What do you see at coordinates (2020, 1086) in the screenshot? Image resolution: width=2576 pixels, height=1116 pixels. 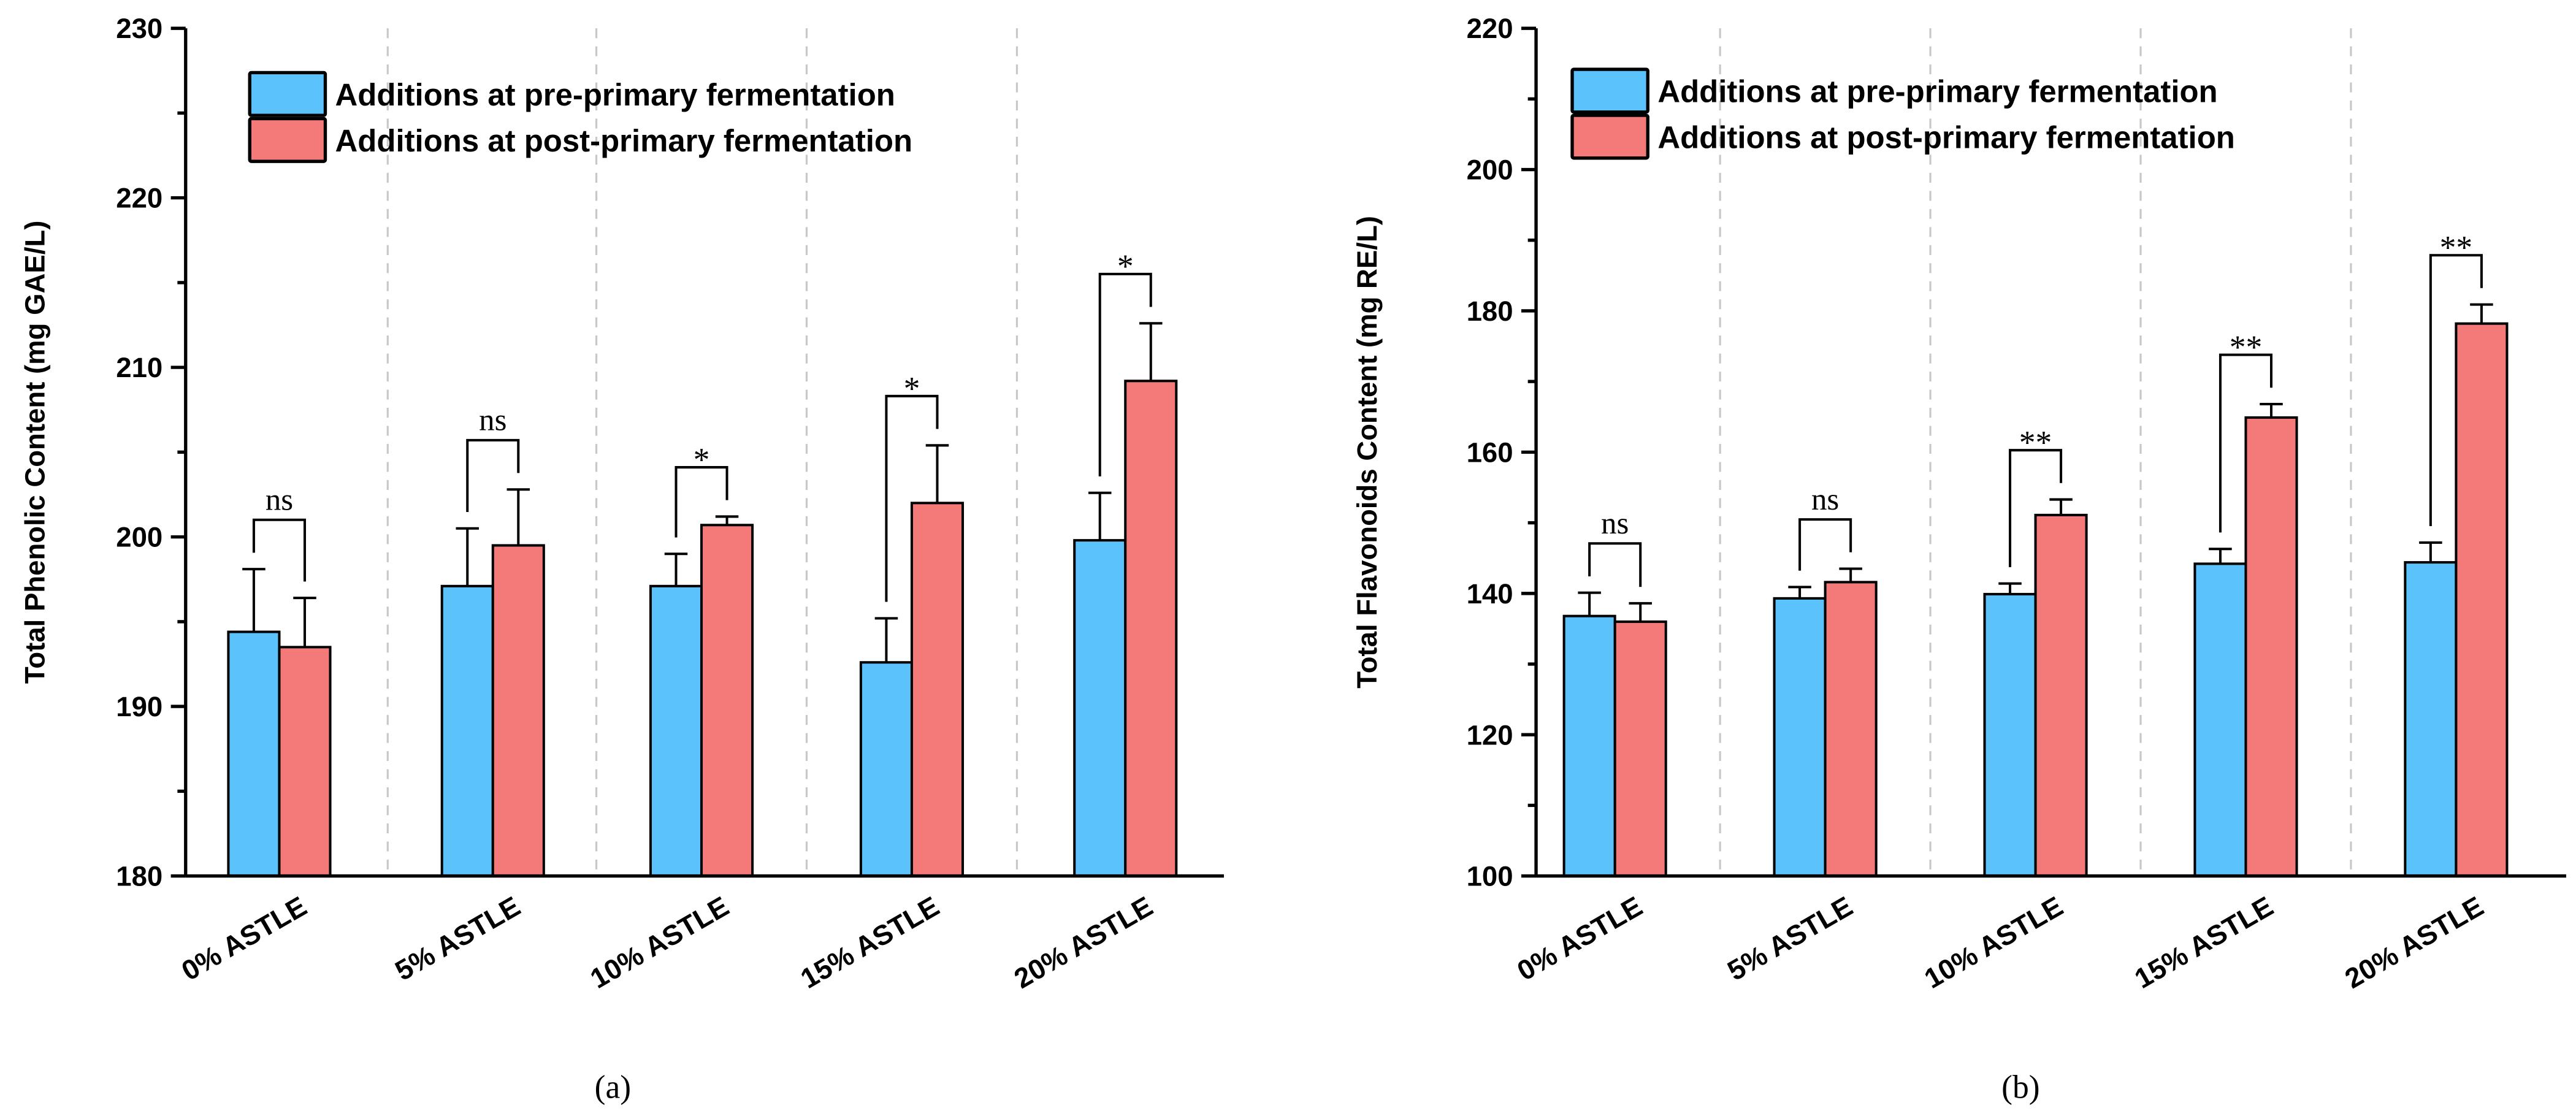 I see `panel-label: (b)` at bounding box center [2020, 1086].